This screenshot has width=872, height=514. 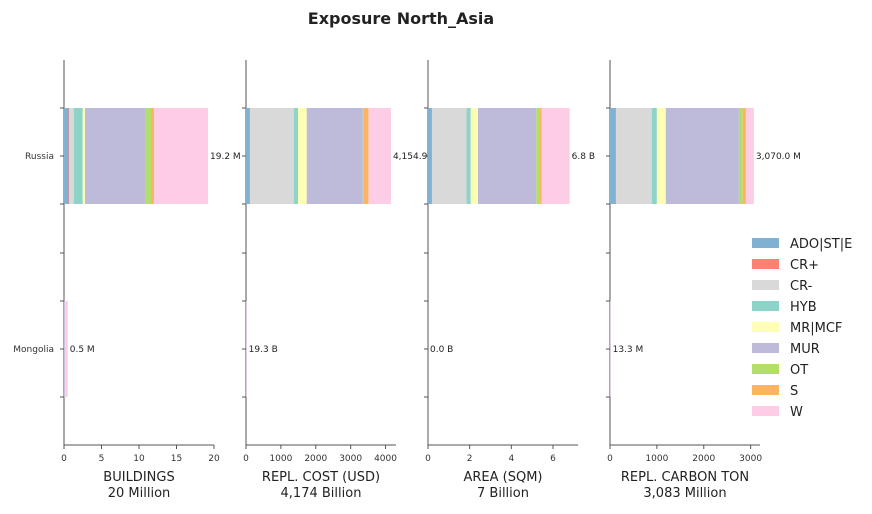 I want to click on legend-label: ADO|ST|E, so click(x=821, y=244).